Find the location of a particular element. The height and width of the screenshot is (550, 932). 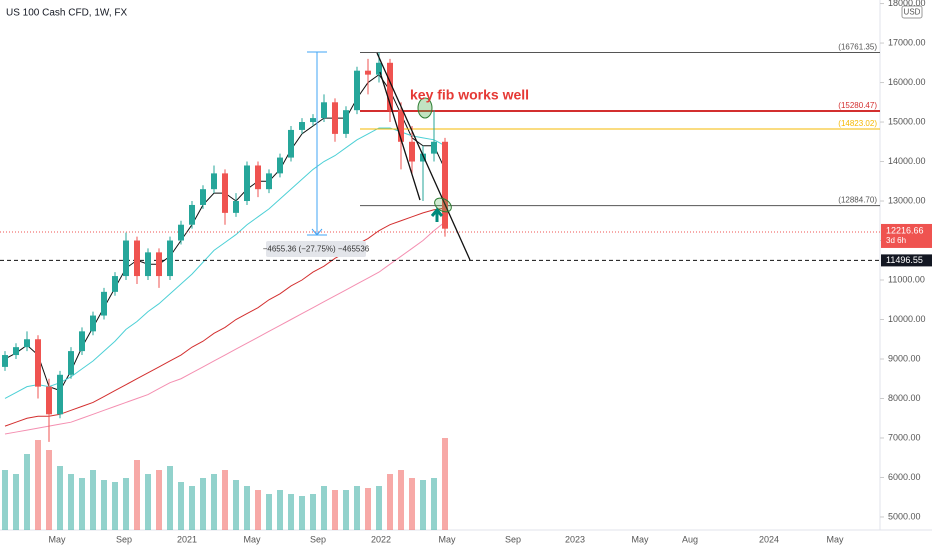

fib-level-label: (16761.35) is located at coordinates (857, 47).